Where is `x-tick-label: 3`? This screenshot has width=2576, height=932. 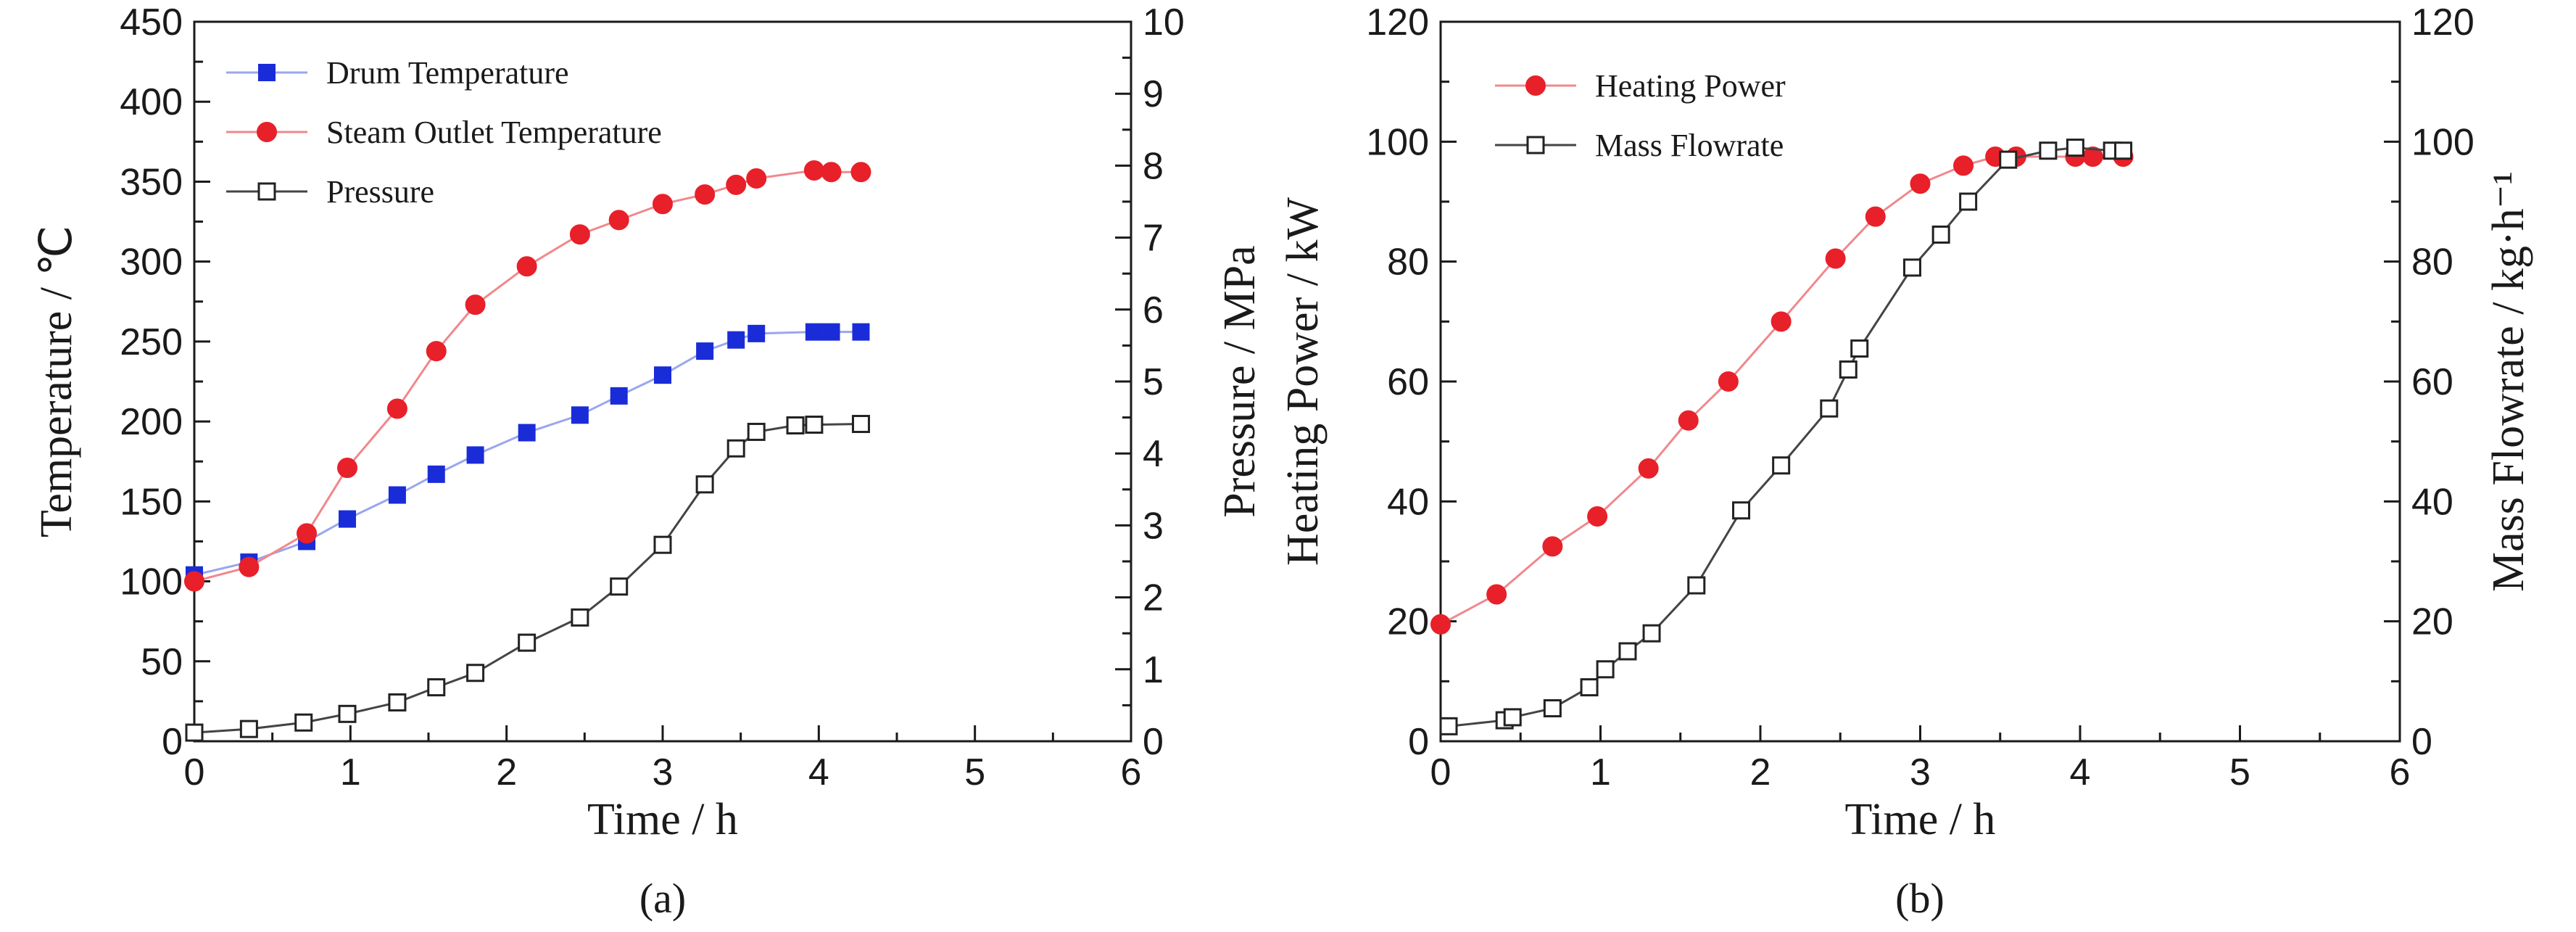 x-tick-label: 3 is located at coordinates (1921, 772).